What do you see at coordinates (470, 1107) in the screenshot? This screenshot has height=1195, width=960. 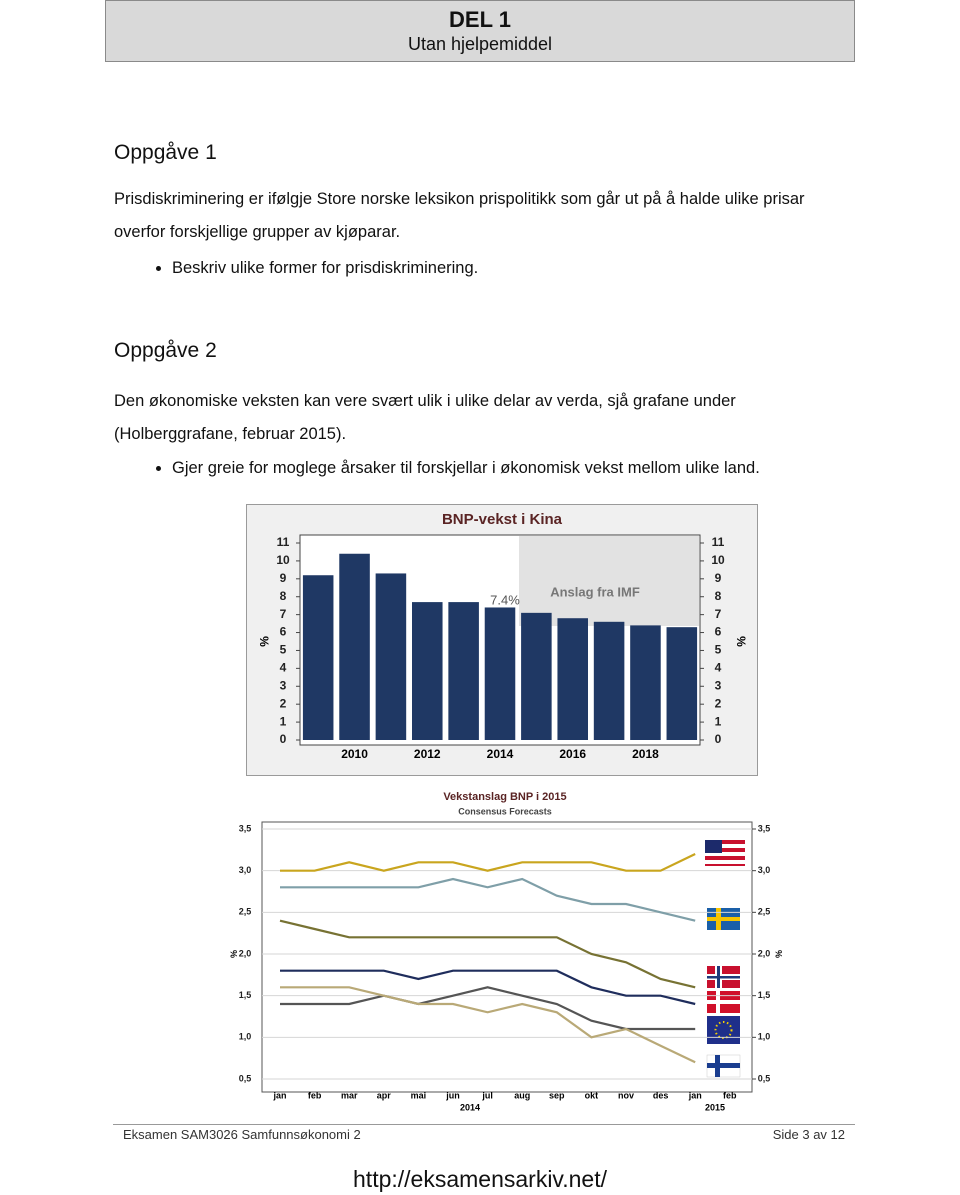 I see `year-label: 2014` at bounding box center [470, 1107].